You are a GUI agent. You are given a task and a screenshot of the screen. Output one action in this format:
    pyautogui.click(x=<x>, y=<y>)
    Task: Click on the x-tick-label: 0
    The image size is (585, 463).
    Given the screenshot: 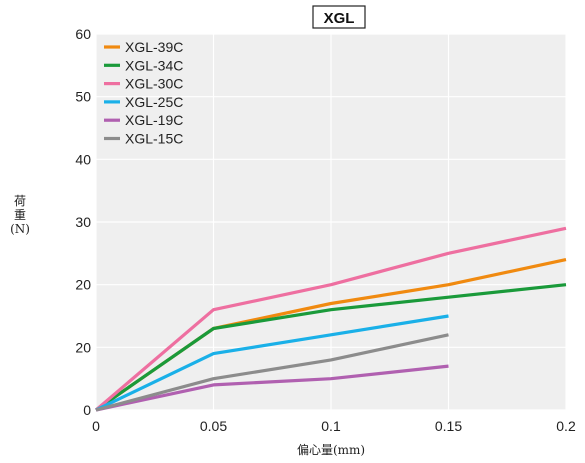 What is the action you would take?
    pyautogui.click(x=96, y=426)
    